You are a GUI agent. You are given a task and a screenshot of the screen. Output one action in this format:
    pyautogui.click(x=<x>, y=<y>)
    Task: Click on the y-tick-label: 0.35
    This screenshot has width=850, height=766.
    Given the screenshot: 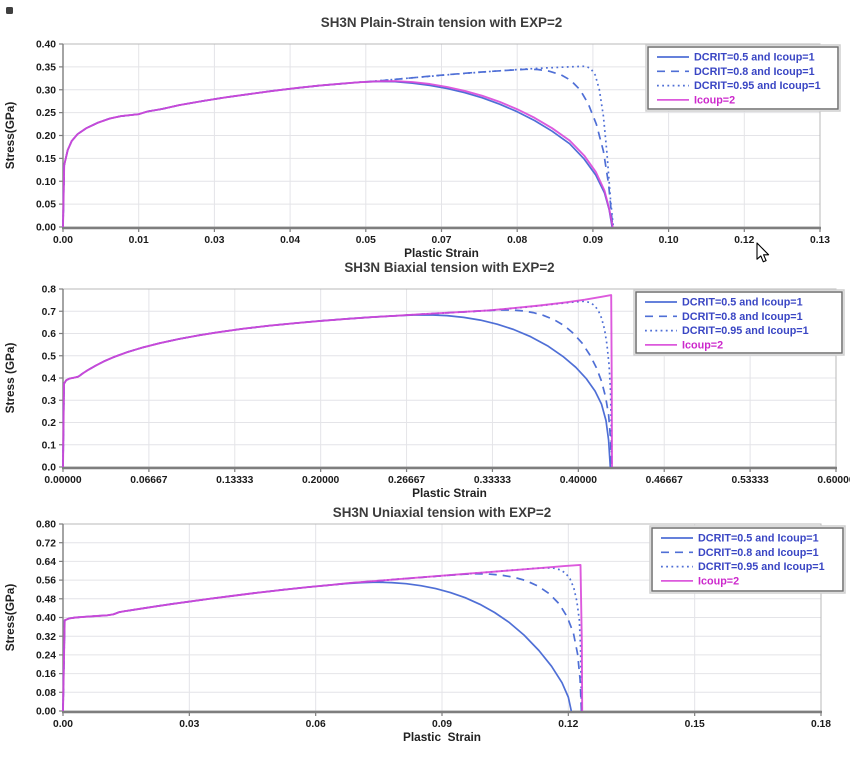 What is the action you would take?
    pyautogui.click(x=46, y=67)
    